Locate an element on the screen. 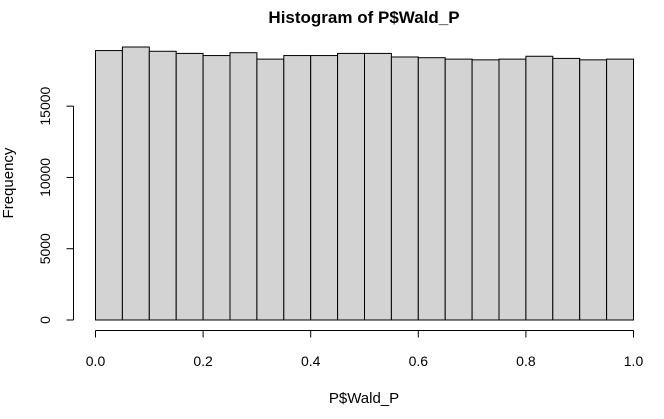  x-axis: 0.0 0.2 0.4 0.6 0.8 1.0 is located at coordinates (365, 349).